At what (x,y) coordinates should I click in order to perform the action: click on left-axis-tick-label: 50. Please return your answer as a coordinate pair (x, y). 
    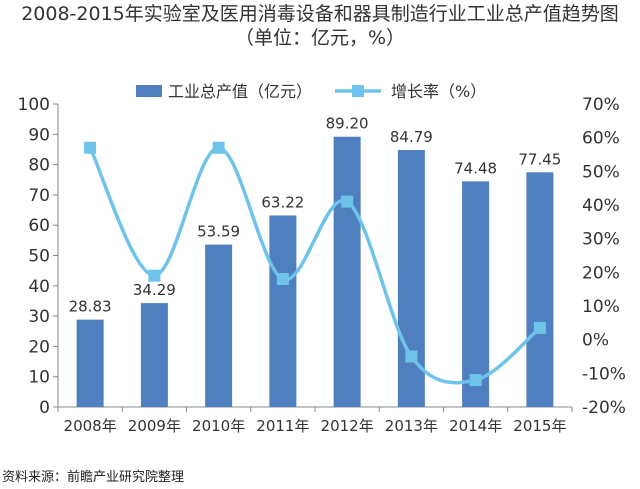
    Looking at the image, I should click on (39, 257).